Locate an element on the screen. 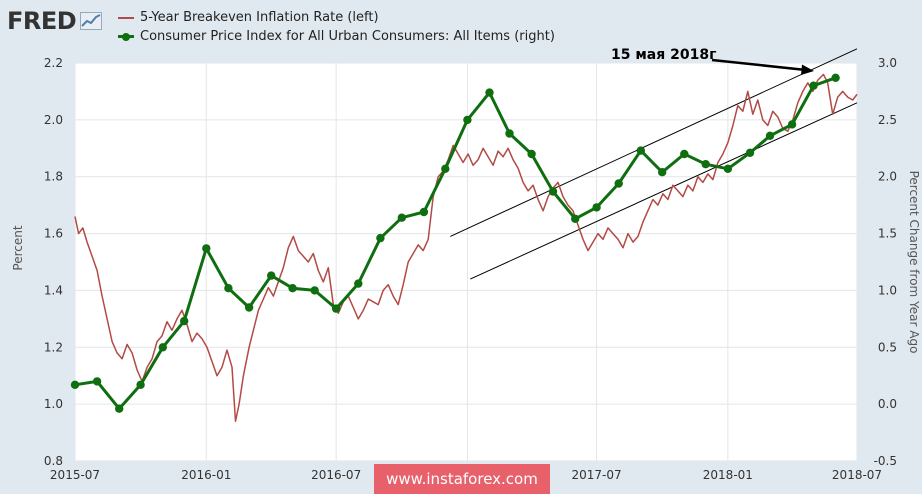  x-tick-label: 2017-07 is located at coordinates (597, 475).